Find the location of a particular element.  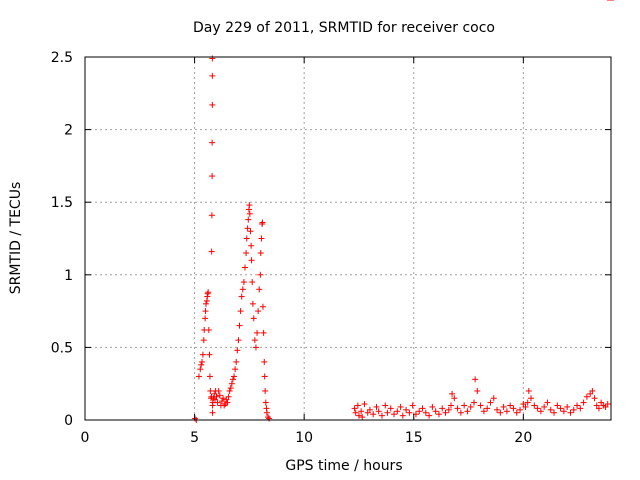

x-tick-label: 10 is located at coordinates (304, 438).